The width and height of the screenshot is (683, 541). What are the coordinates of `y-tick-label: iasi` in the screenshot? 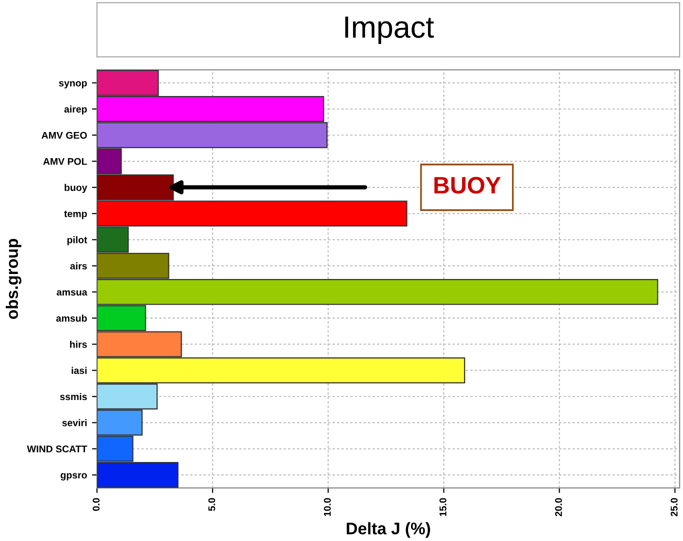 It's located at (79, 370).